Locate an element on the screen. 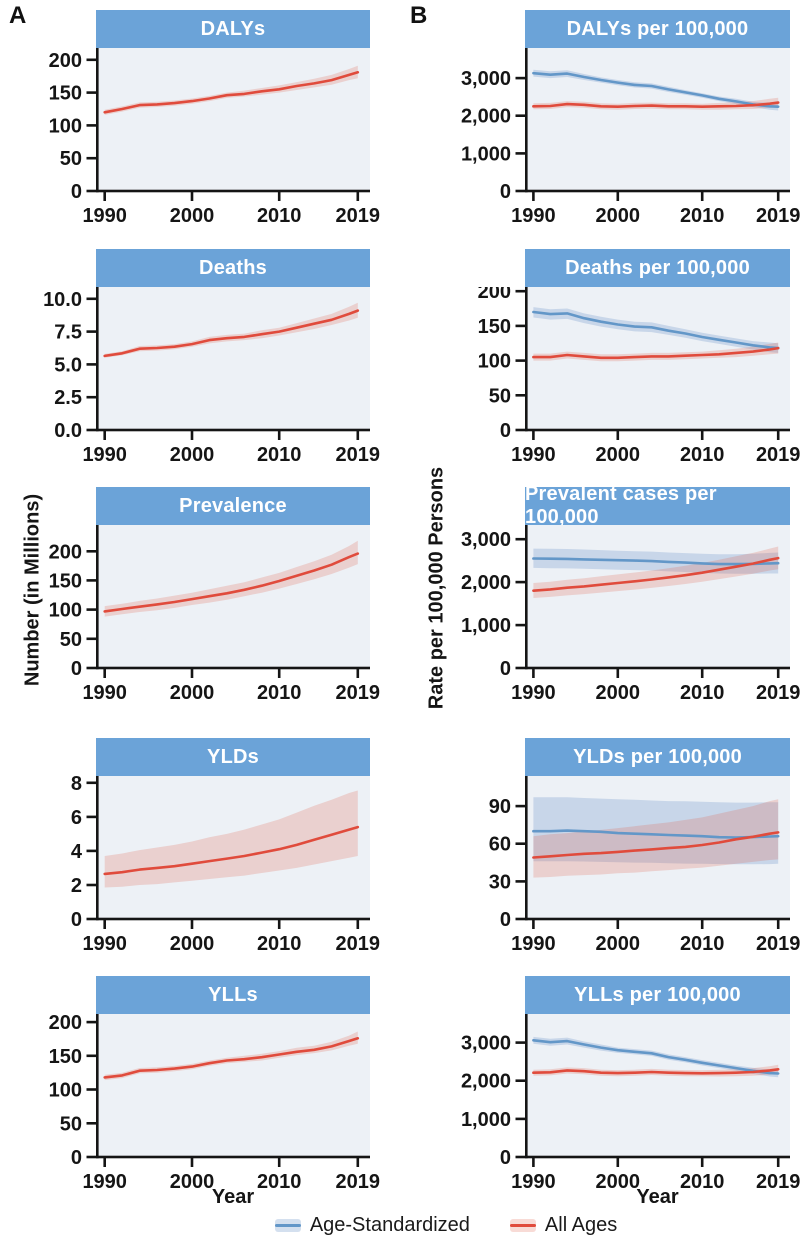 The width and height of the screenshot is (800, 1248). legend-label: Age-Standardized is located at coordinates (389, 1225).